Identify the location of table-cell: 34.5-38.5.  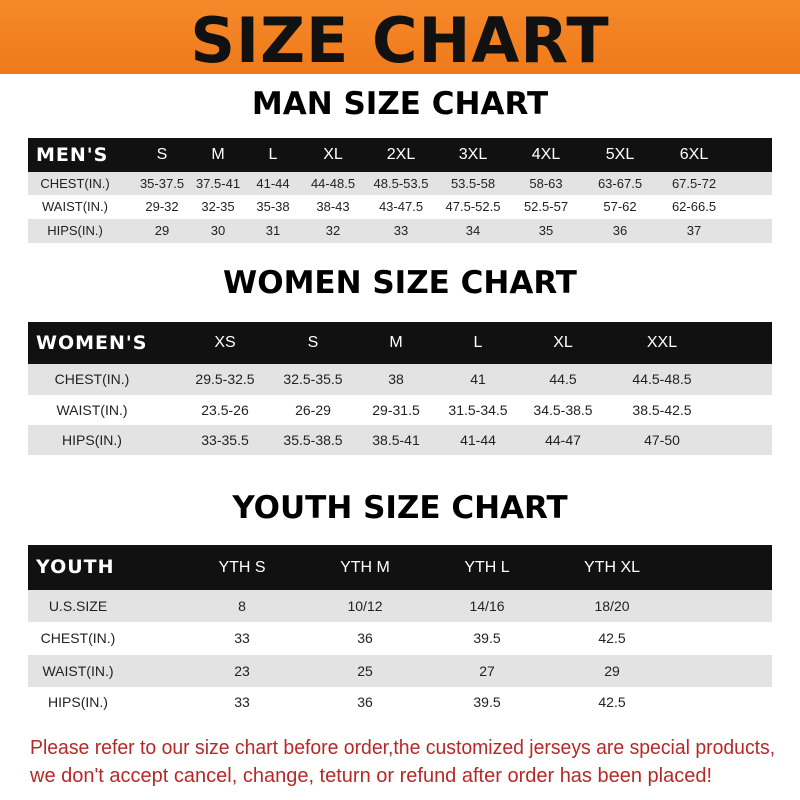
(563, 410).